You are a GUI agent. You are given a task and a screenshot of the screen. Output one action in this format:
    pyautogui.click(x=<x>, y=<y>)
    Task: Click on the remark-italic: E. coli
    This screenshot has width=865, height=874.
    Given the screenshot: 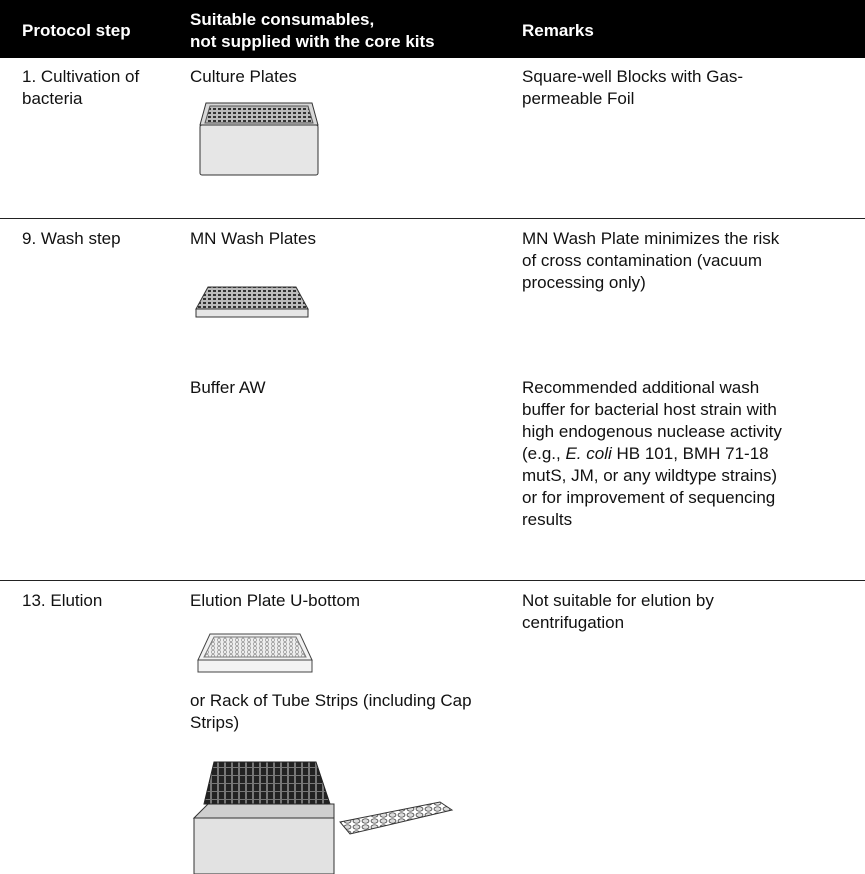 What is the action you would take?
    pyautogui.click(x=588, y=453)
    